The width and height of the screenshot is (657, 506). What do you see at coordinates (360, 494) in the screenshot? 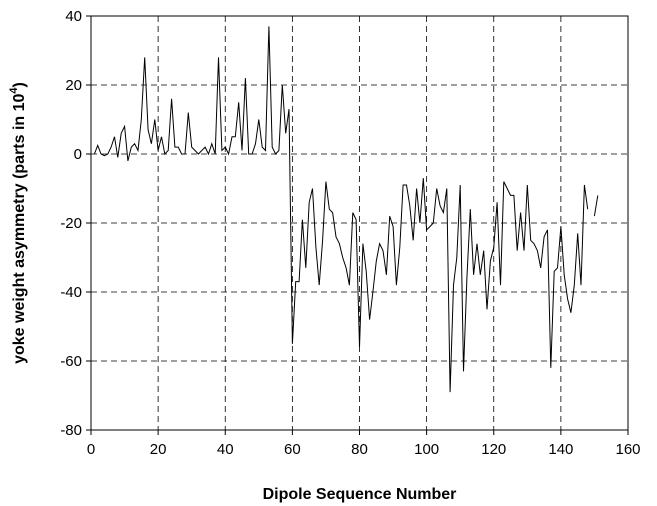
I see `x-axis-title: Dipole Sequence Number` at bounding box center [360, 494].